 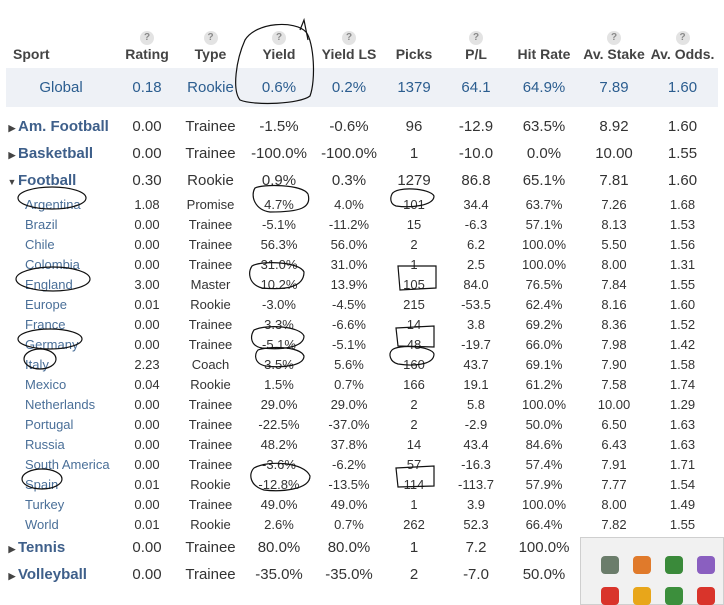 I want to click on country-name-link: Netherlands, so click(x=60, y=404).